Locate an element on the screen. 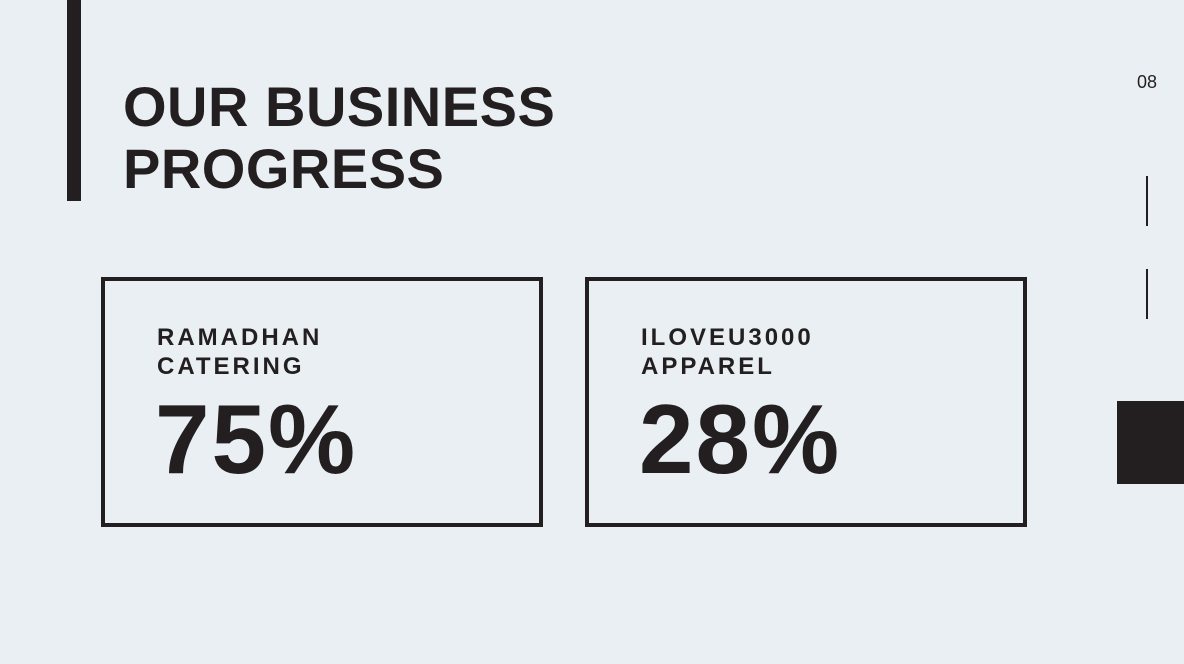 The image size is (1184, 664). progress-card-value: 75% is located at coordinates (256, 439).